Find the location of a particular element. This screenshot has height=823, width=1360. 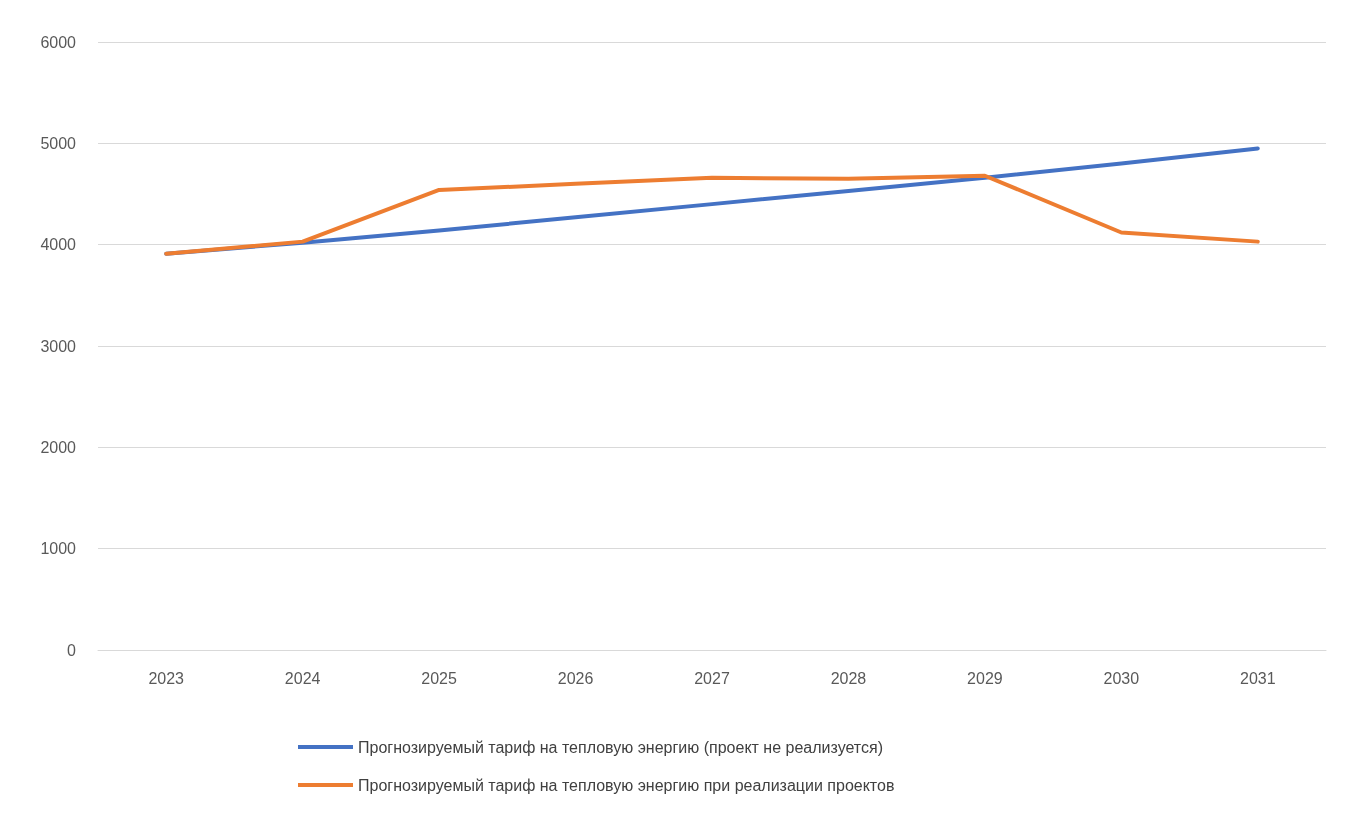

legend-label: Прогнозируемый тариф на тепловую энергию (проект не реализуется) is located at coordinates (620, 747).